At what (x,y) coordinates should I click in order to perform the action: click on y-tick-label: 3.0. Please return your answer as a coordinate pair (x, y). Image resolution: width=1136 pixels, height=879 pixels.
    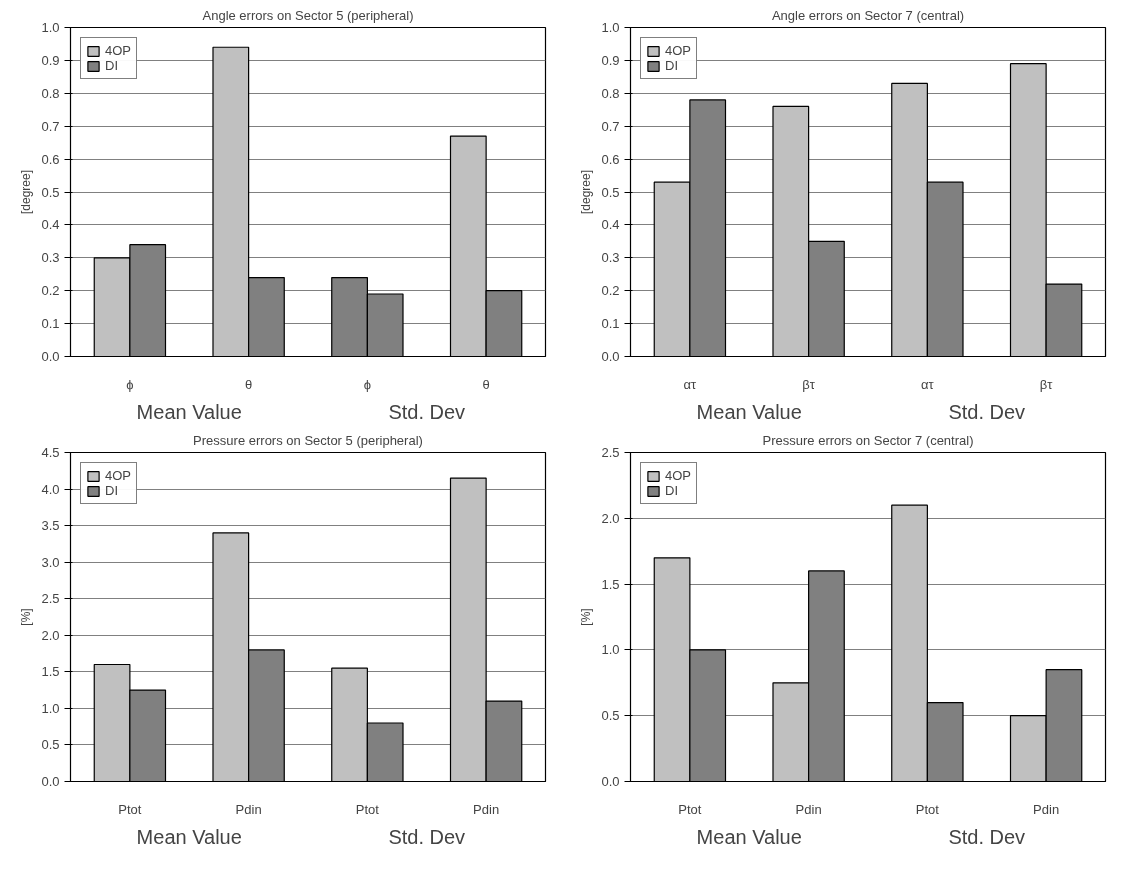
    Looking at the image, I should click on (50, 562).